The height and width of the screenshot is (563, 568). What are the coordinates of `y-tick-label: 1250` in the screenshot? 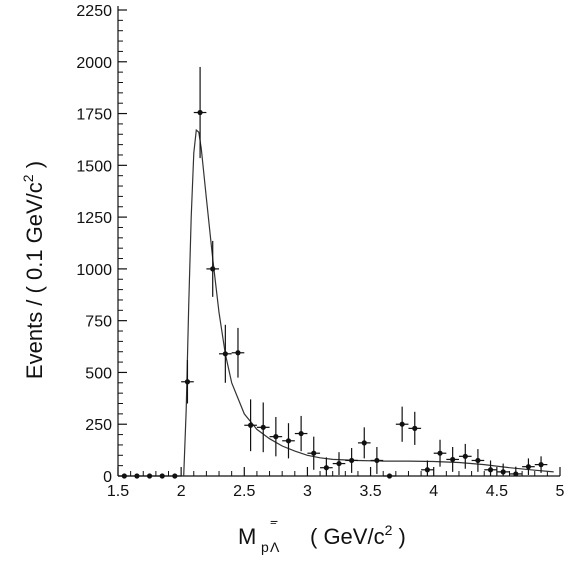 It's located at (94, 218).